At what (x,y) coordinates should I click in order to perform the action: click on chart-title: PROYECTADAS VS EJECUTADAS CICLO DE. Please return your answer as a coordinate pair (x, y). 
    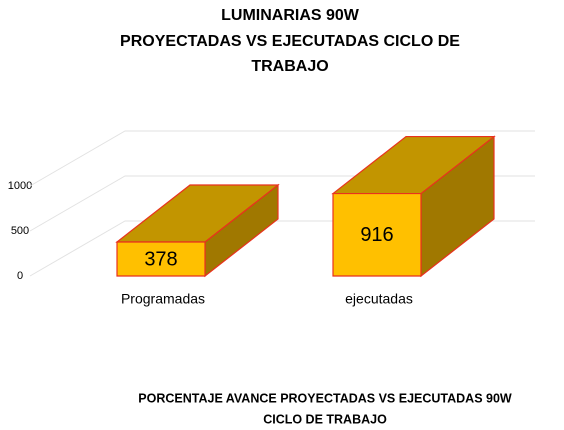
    Looking at the image, I should click on (290, 41).